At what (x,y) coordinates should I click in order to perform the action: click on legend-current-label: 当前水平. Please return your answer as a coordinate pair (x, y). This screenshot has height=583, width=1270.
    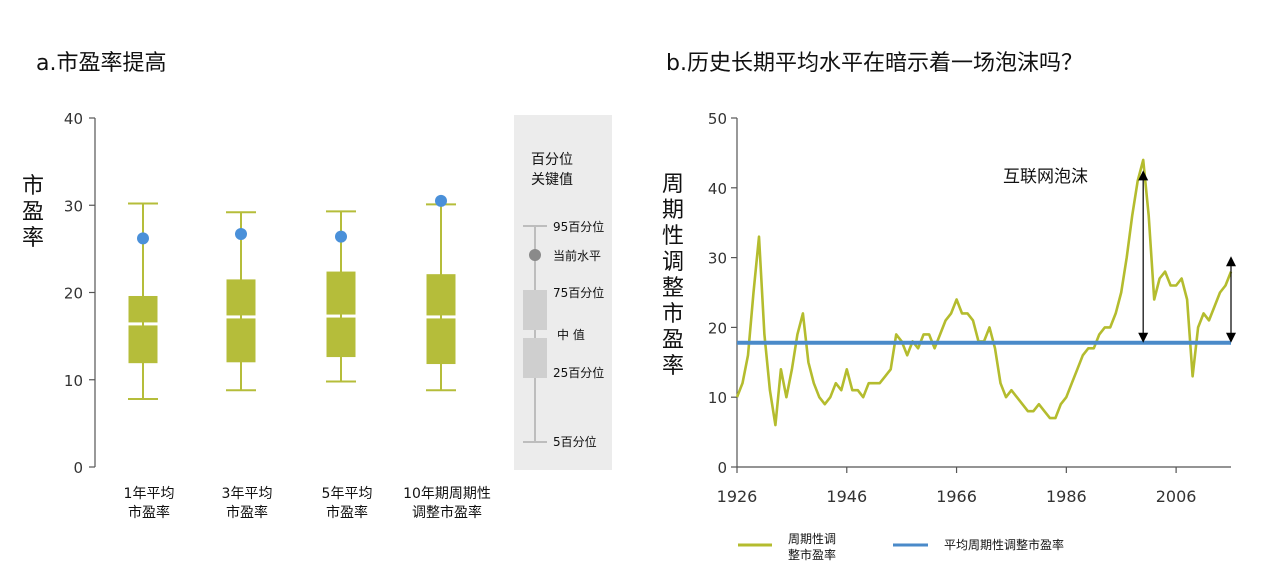
    Looking at the image, I should click on (577, 255).